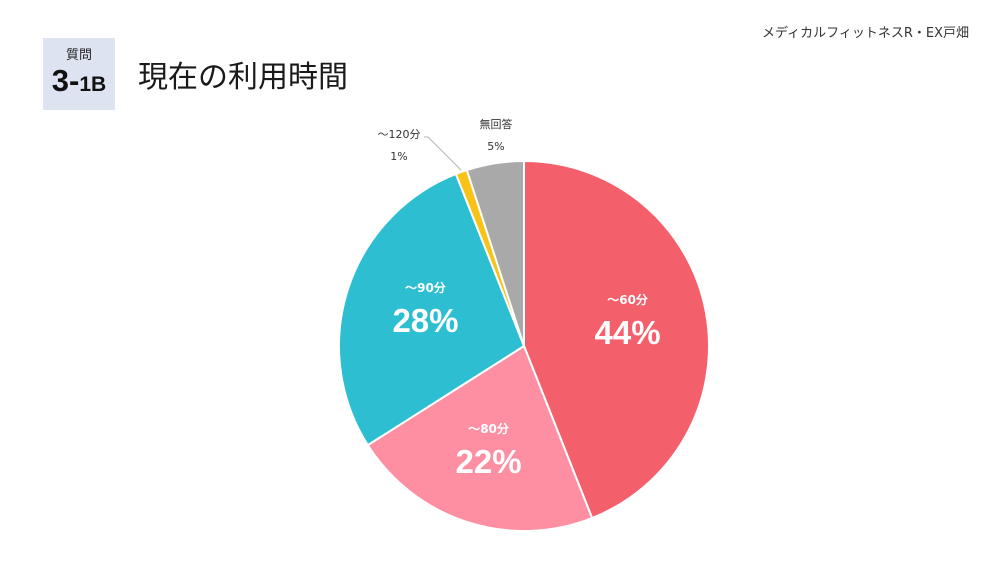  Describe the element at coordinates (93, 84) in the screenshot. I see `question-number-sub: 1B` at that location.